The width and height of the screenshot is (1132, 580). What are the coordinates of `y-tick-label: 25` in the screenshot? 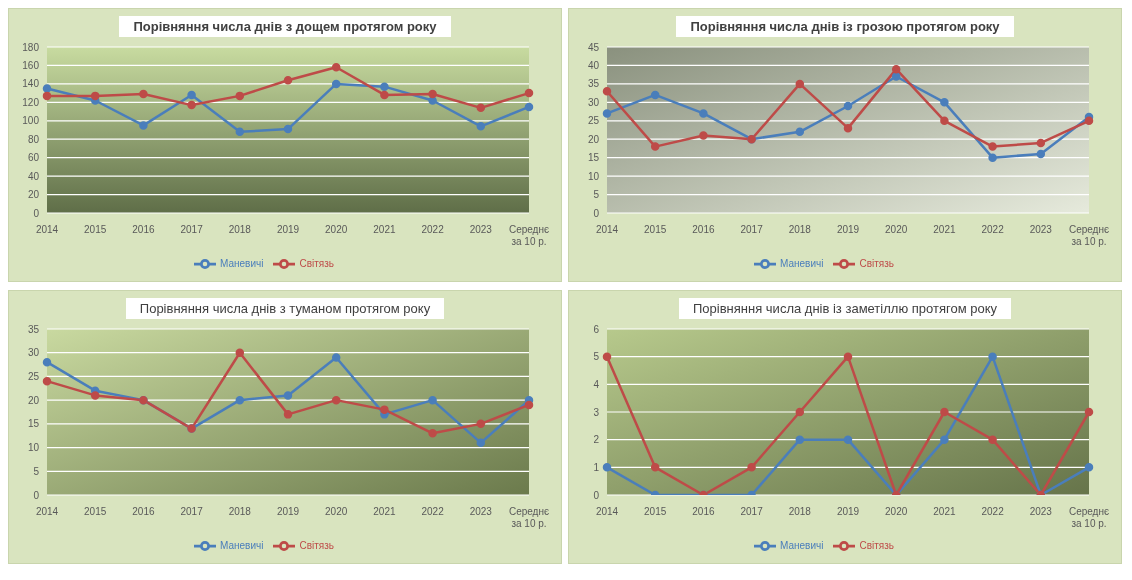 It's located at (593, 121).